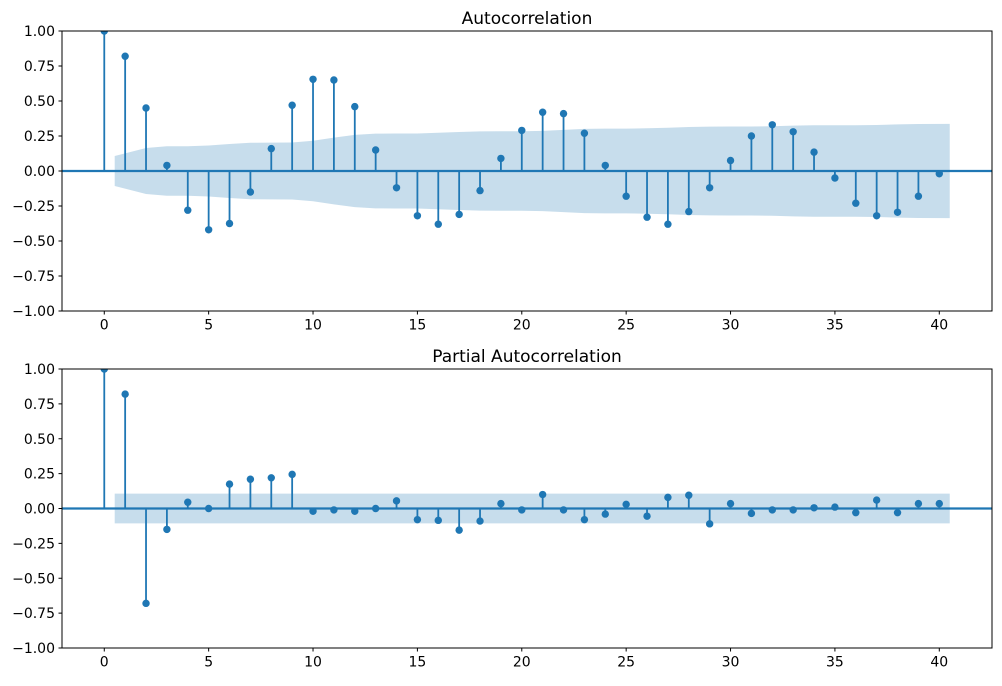 Image resolution: width=1002 pixels, height=686 pixels. What do you see at coordinates (527, 357) in the screenshot?
I see `pacf-title: Partial Autocorrelation` at bounding box center [527, 357].